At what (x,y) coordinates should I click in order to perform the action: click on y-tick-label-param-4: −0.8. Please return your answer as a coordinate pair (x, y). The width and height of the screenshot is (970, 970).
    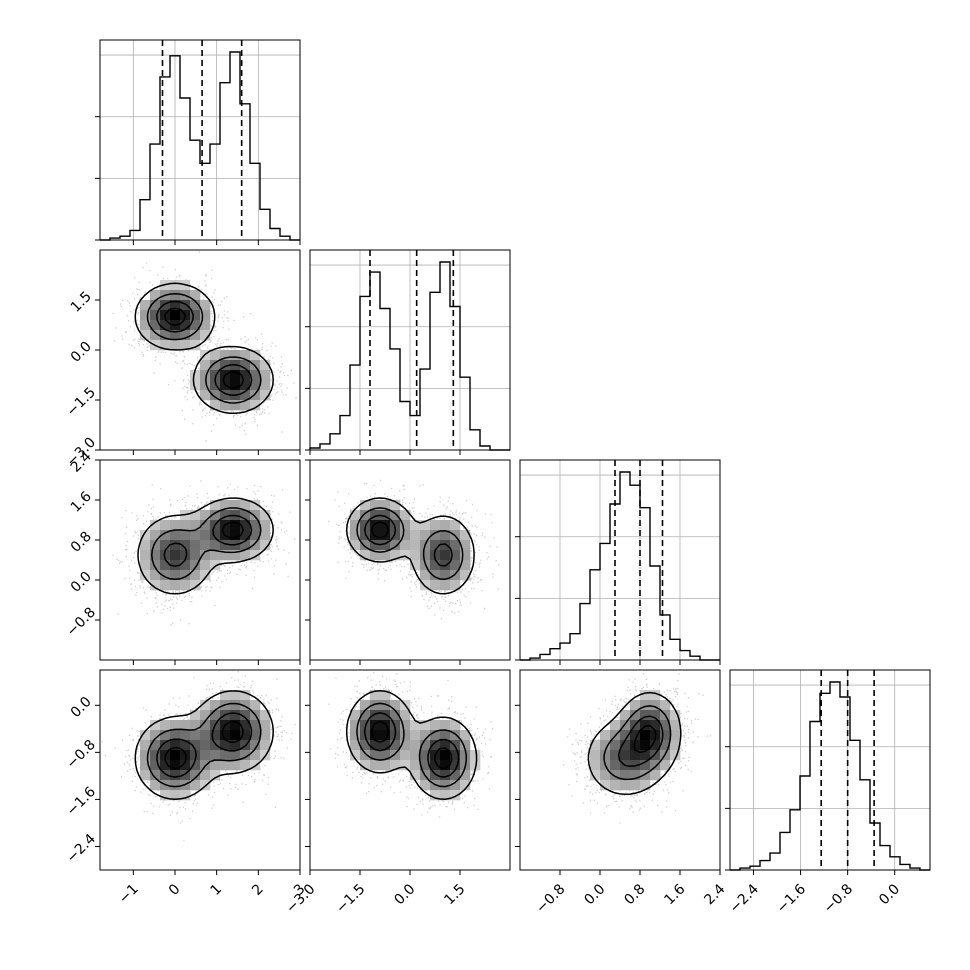
    Looking at the image, I should click on (81, 754).